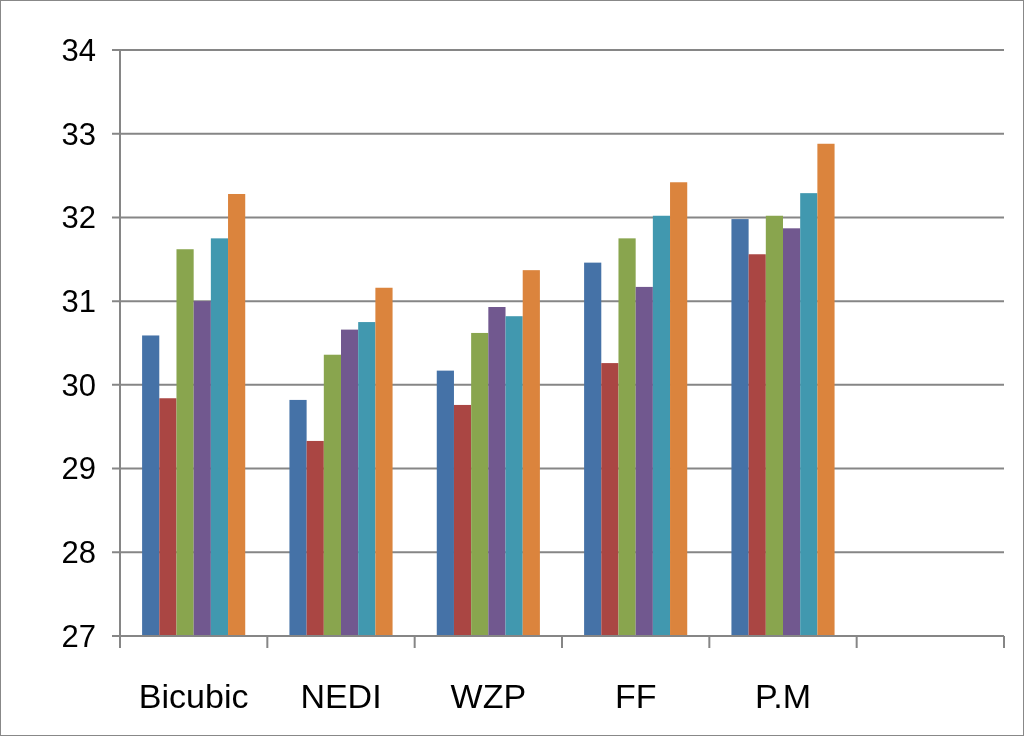 The image size is (1024, 736). I want to click on y-tick-label: 27, so click(78, 636).